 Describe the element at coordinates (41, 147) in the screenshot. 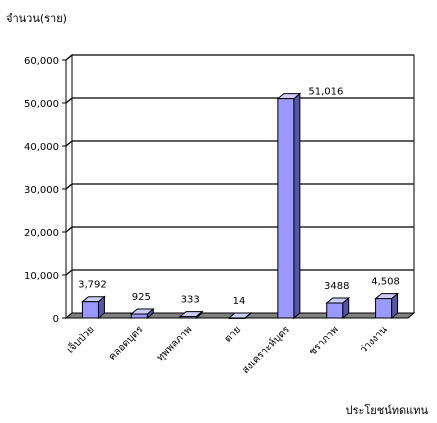

I see `y-tick-label: 40,000` at that location.